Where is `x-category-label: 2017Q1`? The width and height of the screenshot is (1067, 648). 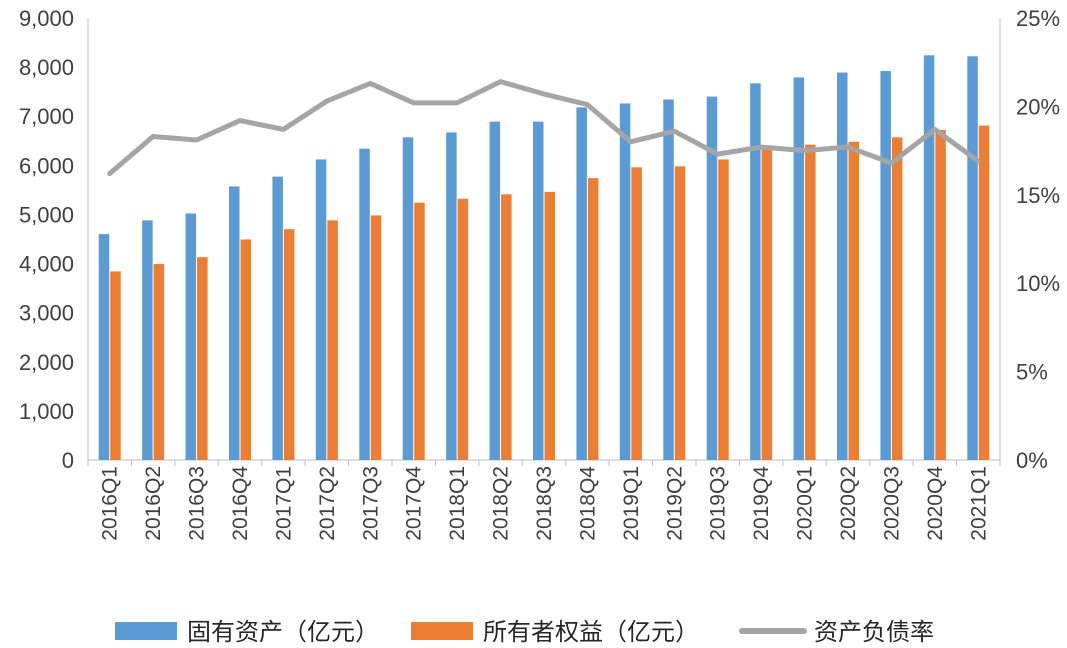 x-category-label: 2017Q1 is located at coordinates (283, 503).